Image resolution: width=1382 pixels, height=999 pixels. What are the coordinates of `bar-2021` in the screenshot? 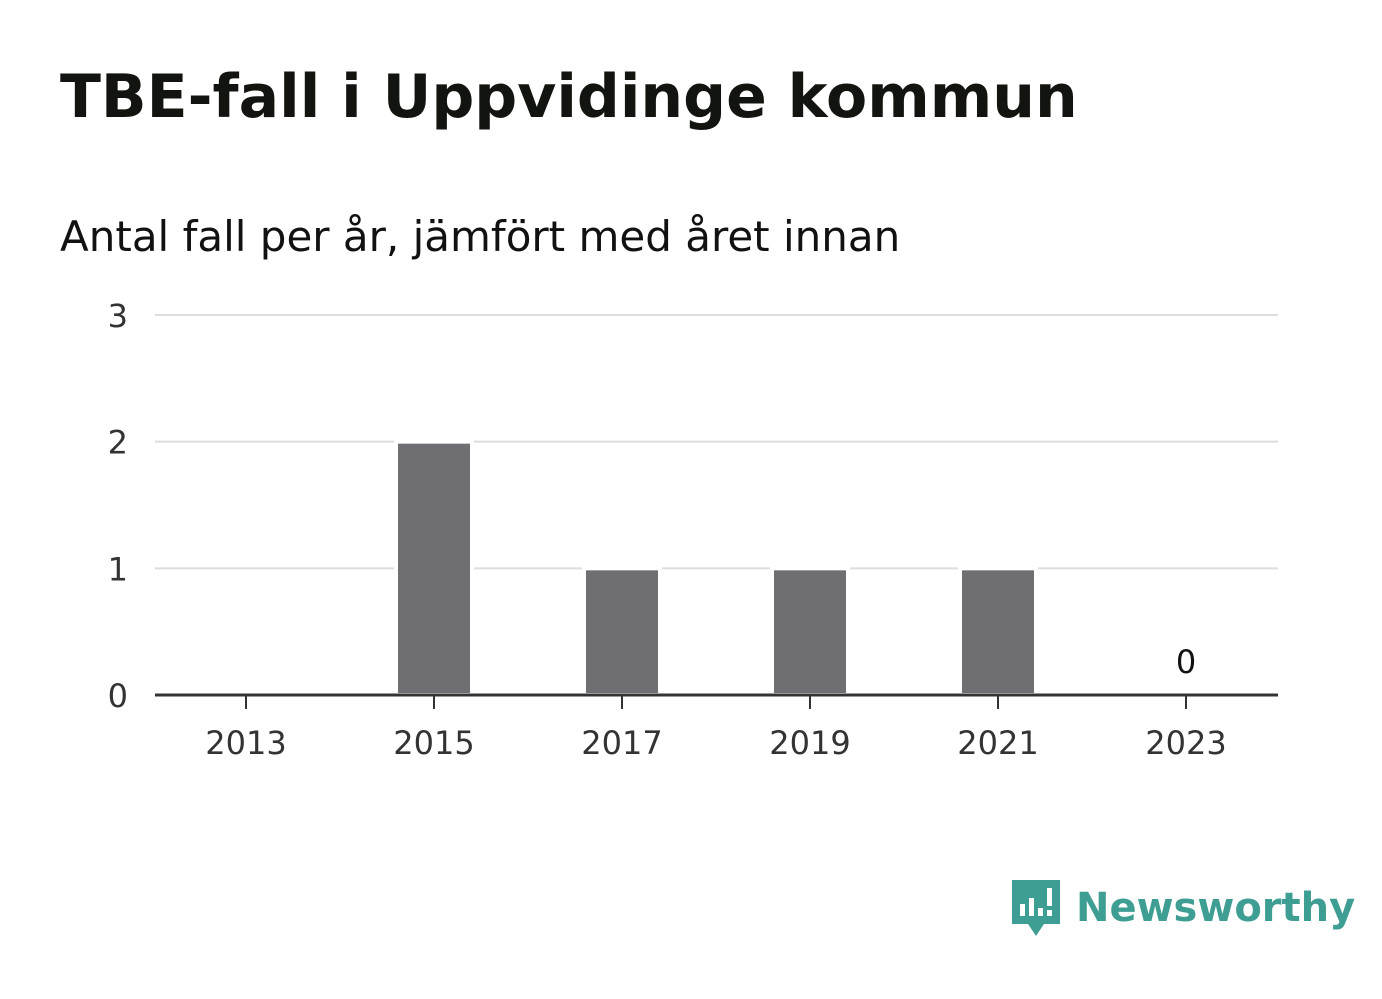 It's located at (998, 631).